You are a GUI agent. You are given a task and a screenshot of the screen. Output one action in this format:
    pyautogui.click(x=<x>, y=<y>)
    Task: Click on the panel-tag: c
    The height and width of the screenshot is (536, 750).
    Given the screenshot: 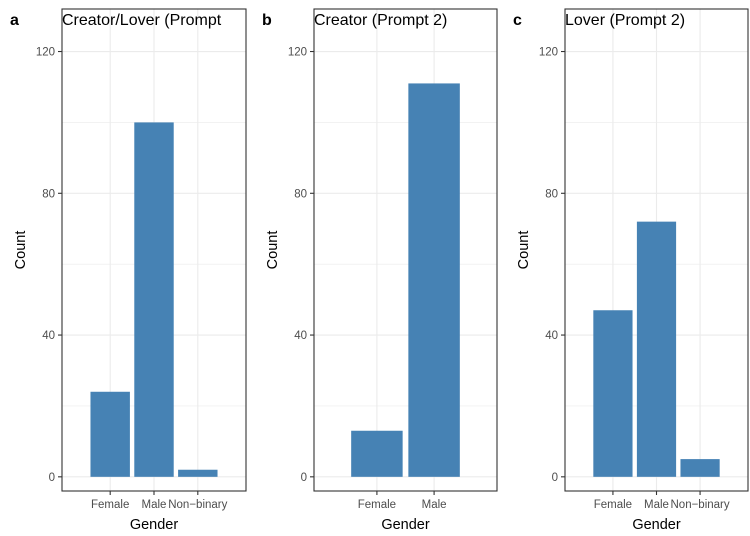 What is the action you would take?
    pyautogui.click(x=517, y=20)
    